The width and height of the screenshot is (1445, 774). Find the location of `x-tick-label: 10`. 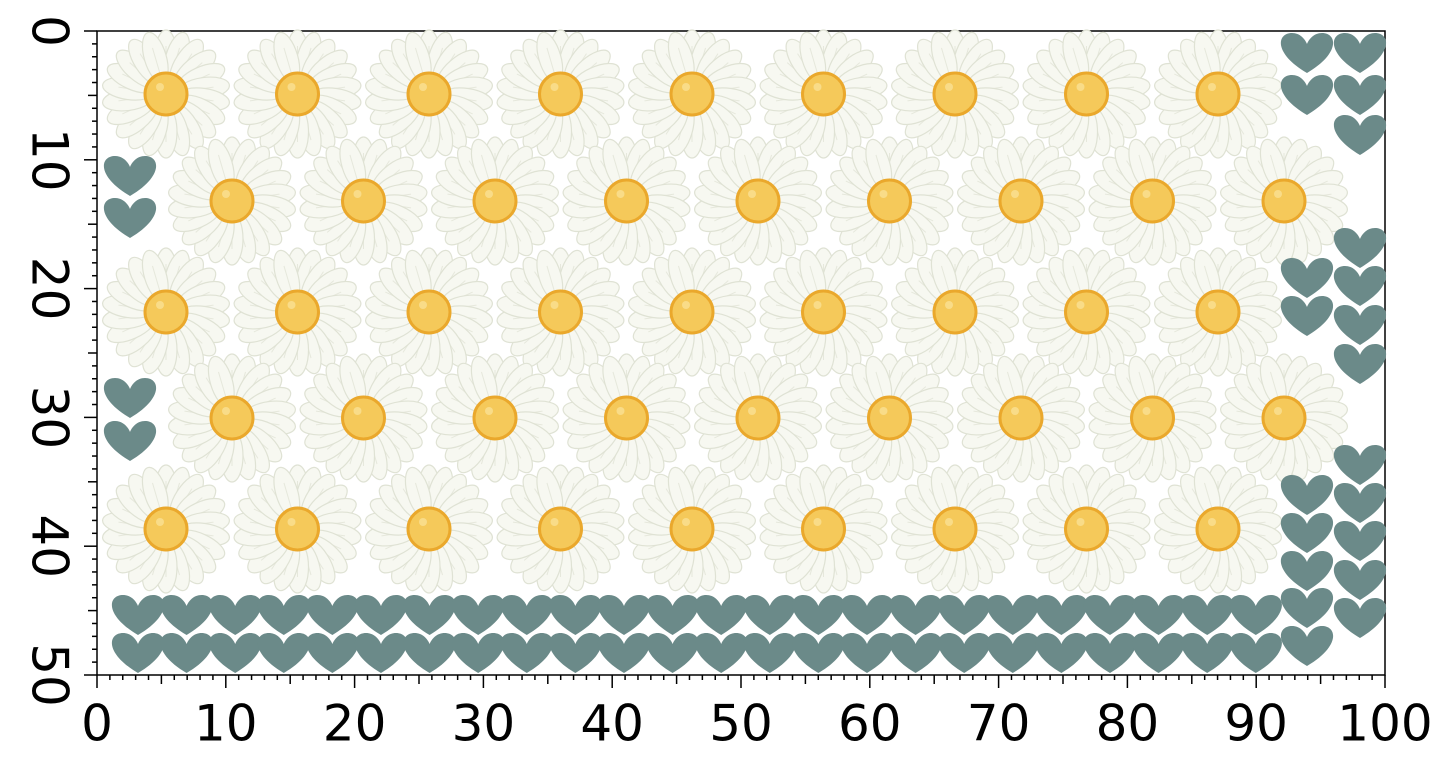

x-tick-label: 10 is located at coordinates (226, 724).